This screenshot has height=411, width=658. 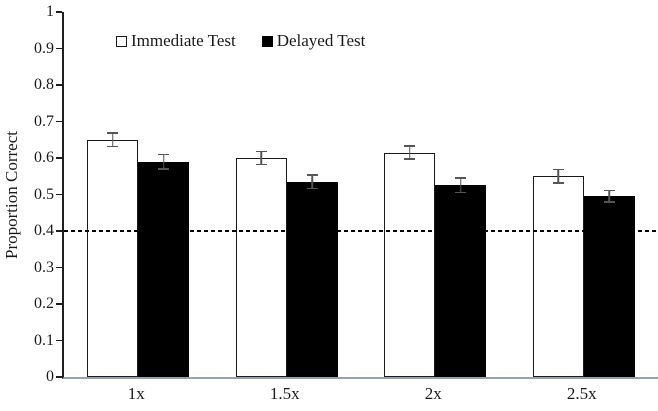 I want to click on y-tick-label: 0.7, so click(x=44, y=121).